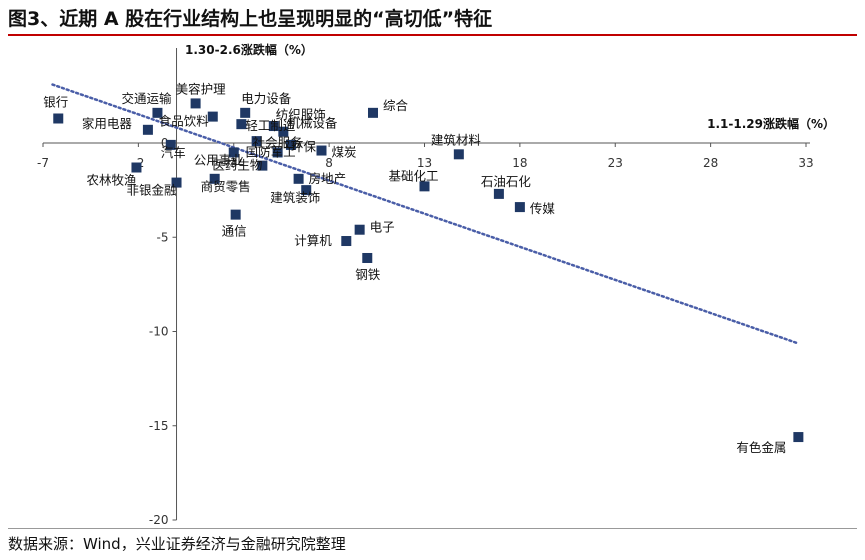  I want to click on data-point-label: 医药生物, so click(237, 165).